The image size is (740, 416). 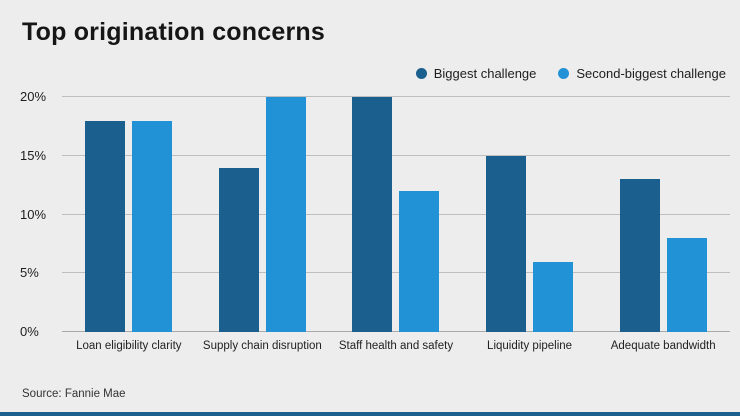 I want to click on y-tick-label-20%: 20%, so click(x=33, y=96).